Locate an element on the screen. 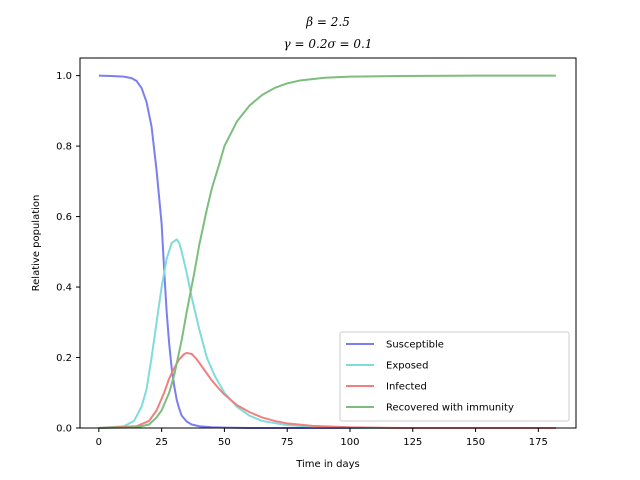 This screenshot has width=640, height=480. legend-label-3: Recovered with immunity is located at coordinates (450, 408).